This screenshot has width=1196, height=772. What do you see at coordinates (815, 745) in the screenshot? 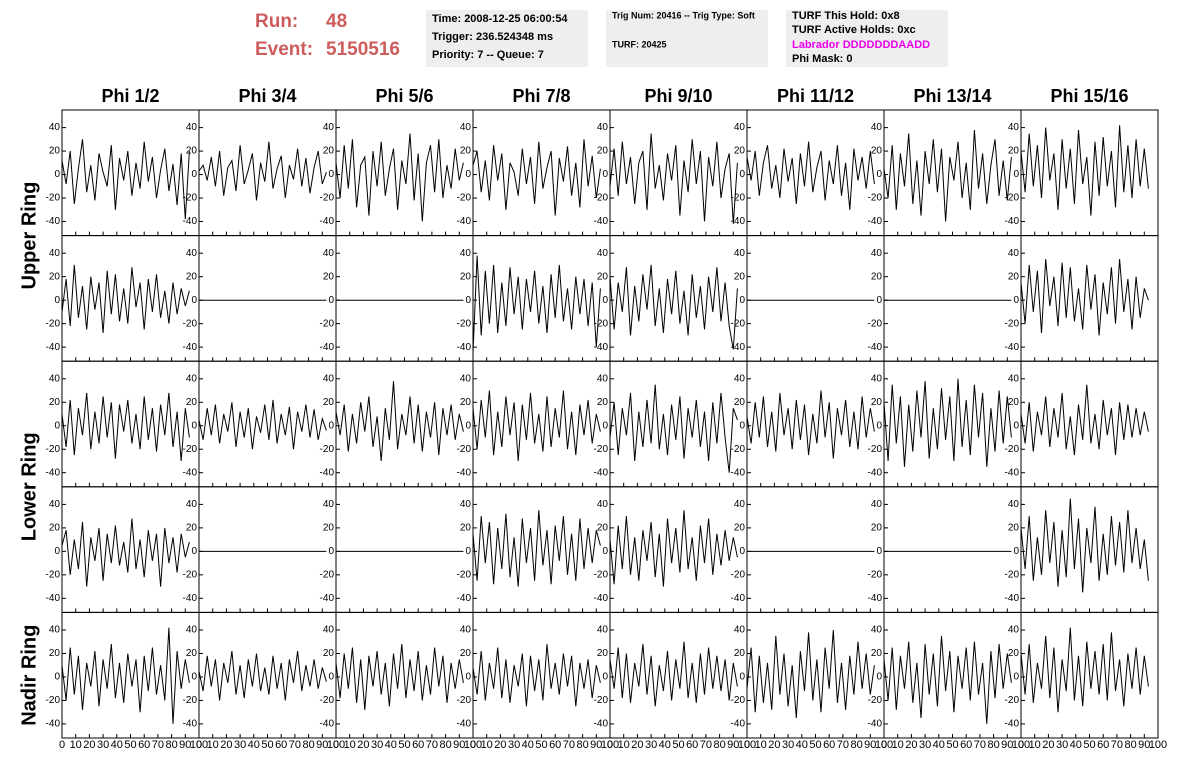
I see `x-tick-label: 50` at bounding box center [815, 745].